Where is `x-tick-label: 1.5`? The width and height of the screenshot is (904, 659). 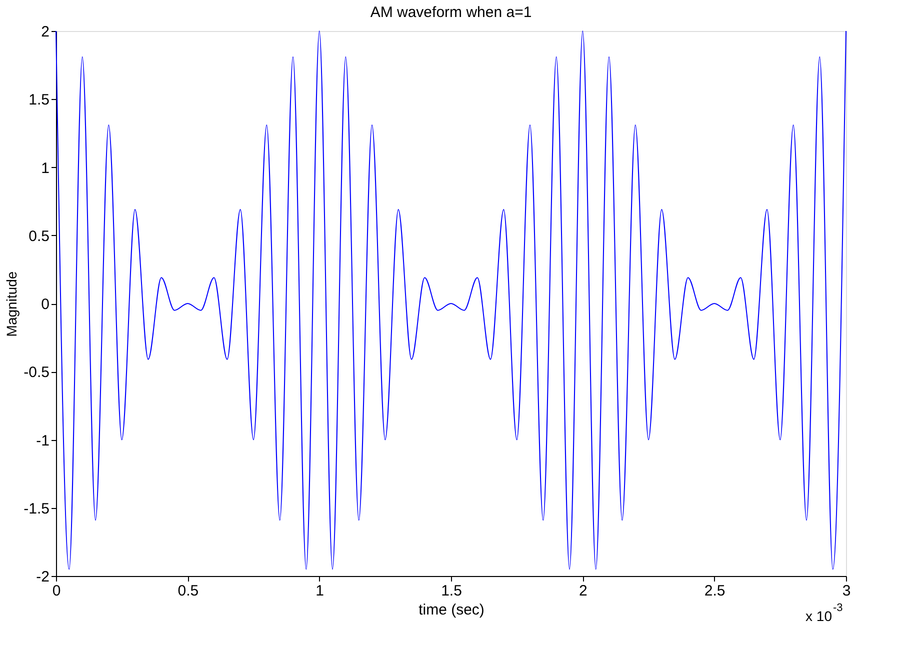
x-tick-label: 1.5 is located at coordinates (451, 591).